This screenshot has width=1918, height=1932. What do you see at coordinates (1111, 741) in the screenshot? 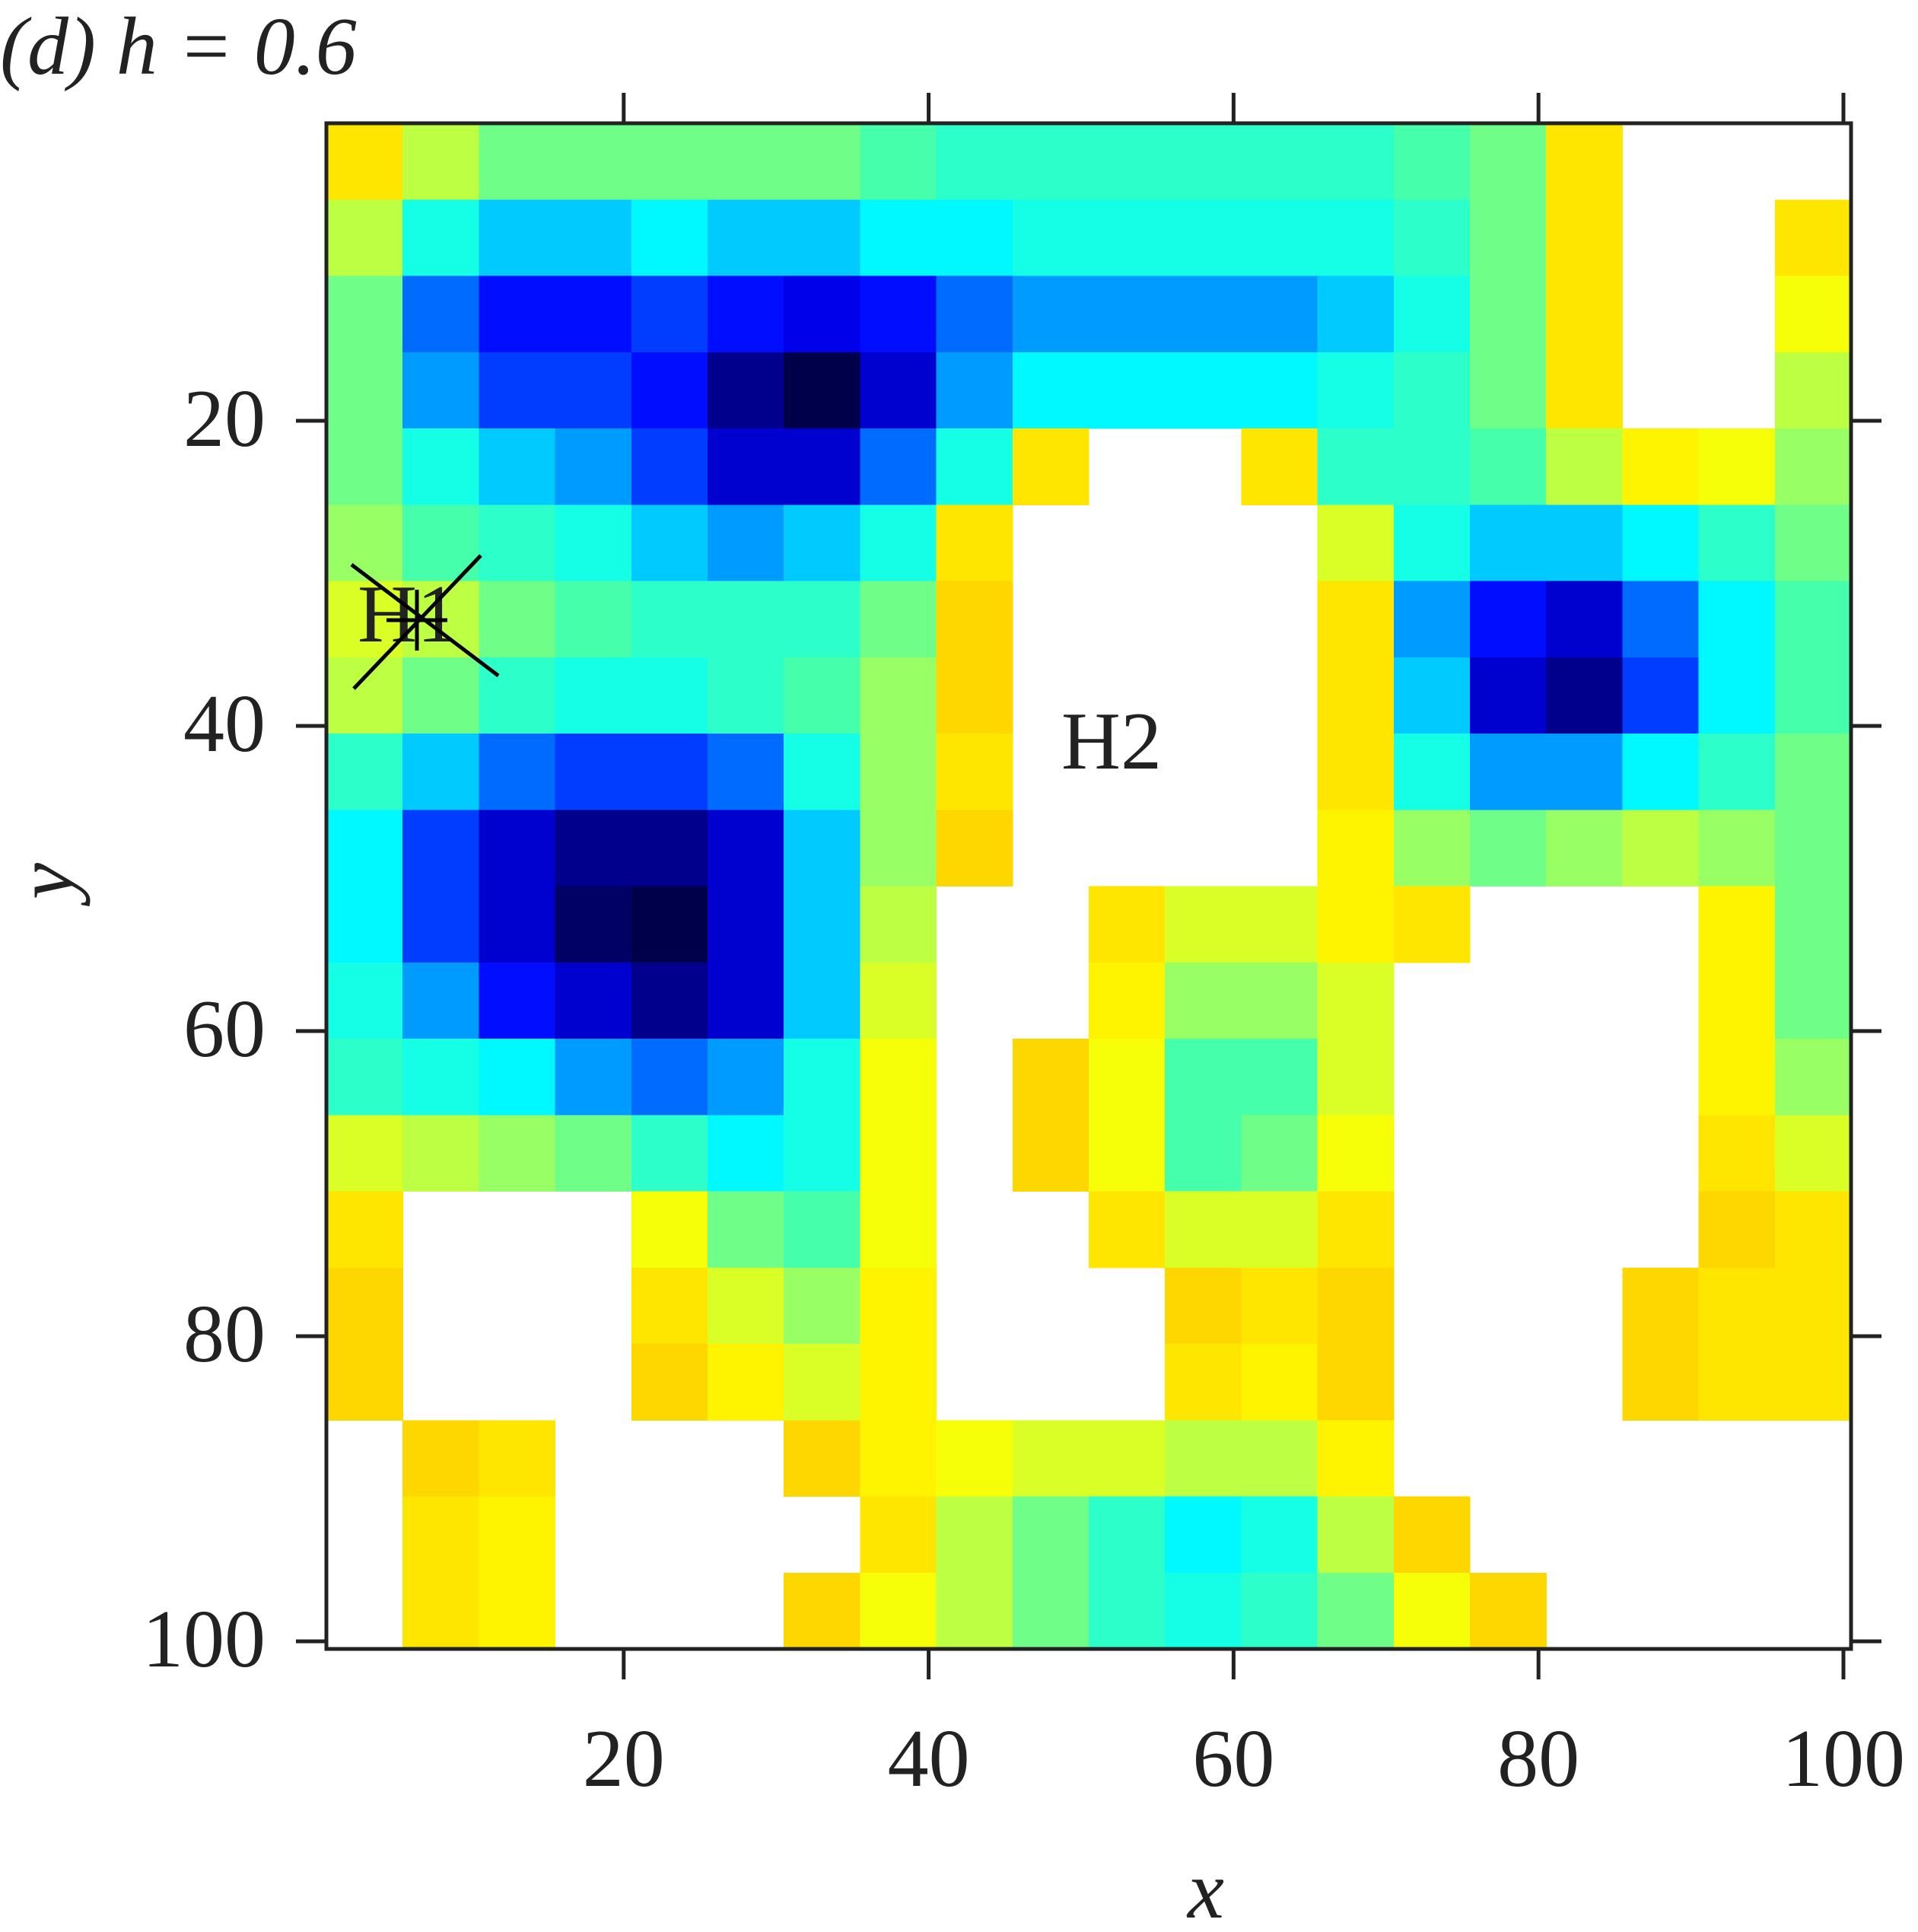
I see `annotation: H2` at bounding box center [1111, 741].